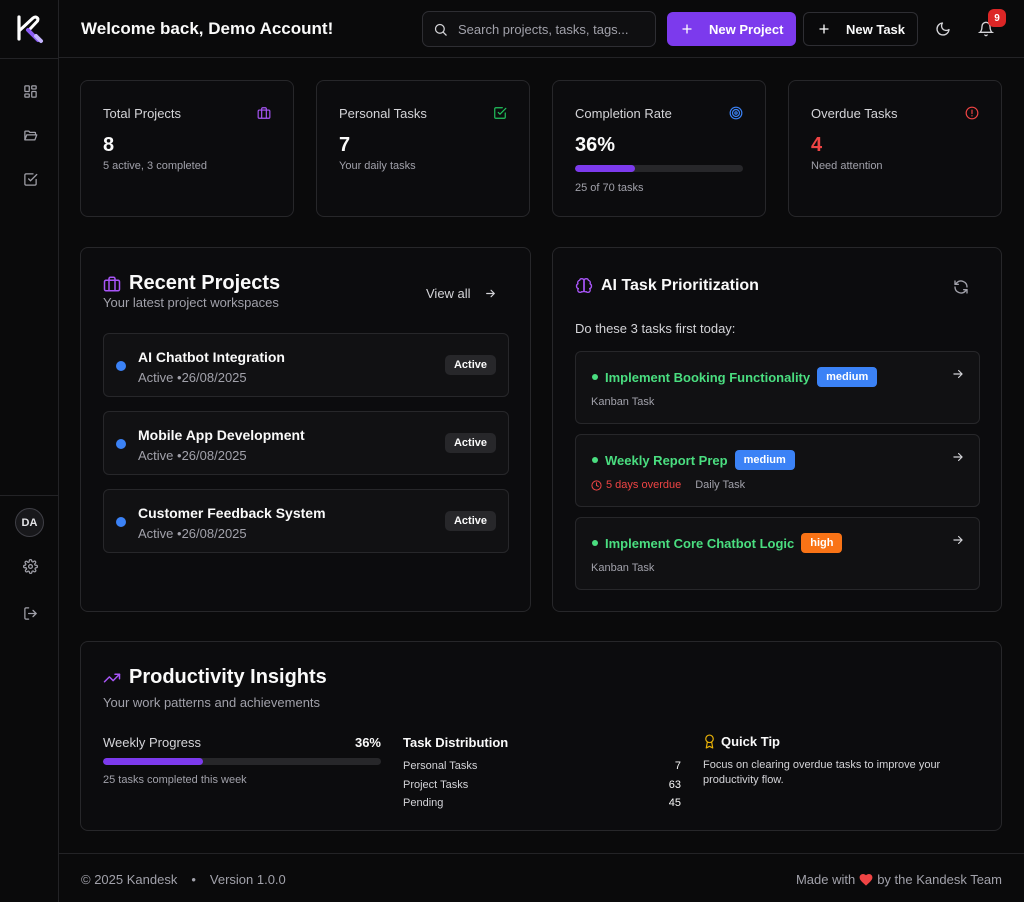 The height and width of the screenshot is (902, 1024). Describe the element at coordinates (175, 780) in the screenshot. I see `weekly-progress-subtitle: 25 tasks completed this week` at that location.